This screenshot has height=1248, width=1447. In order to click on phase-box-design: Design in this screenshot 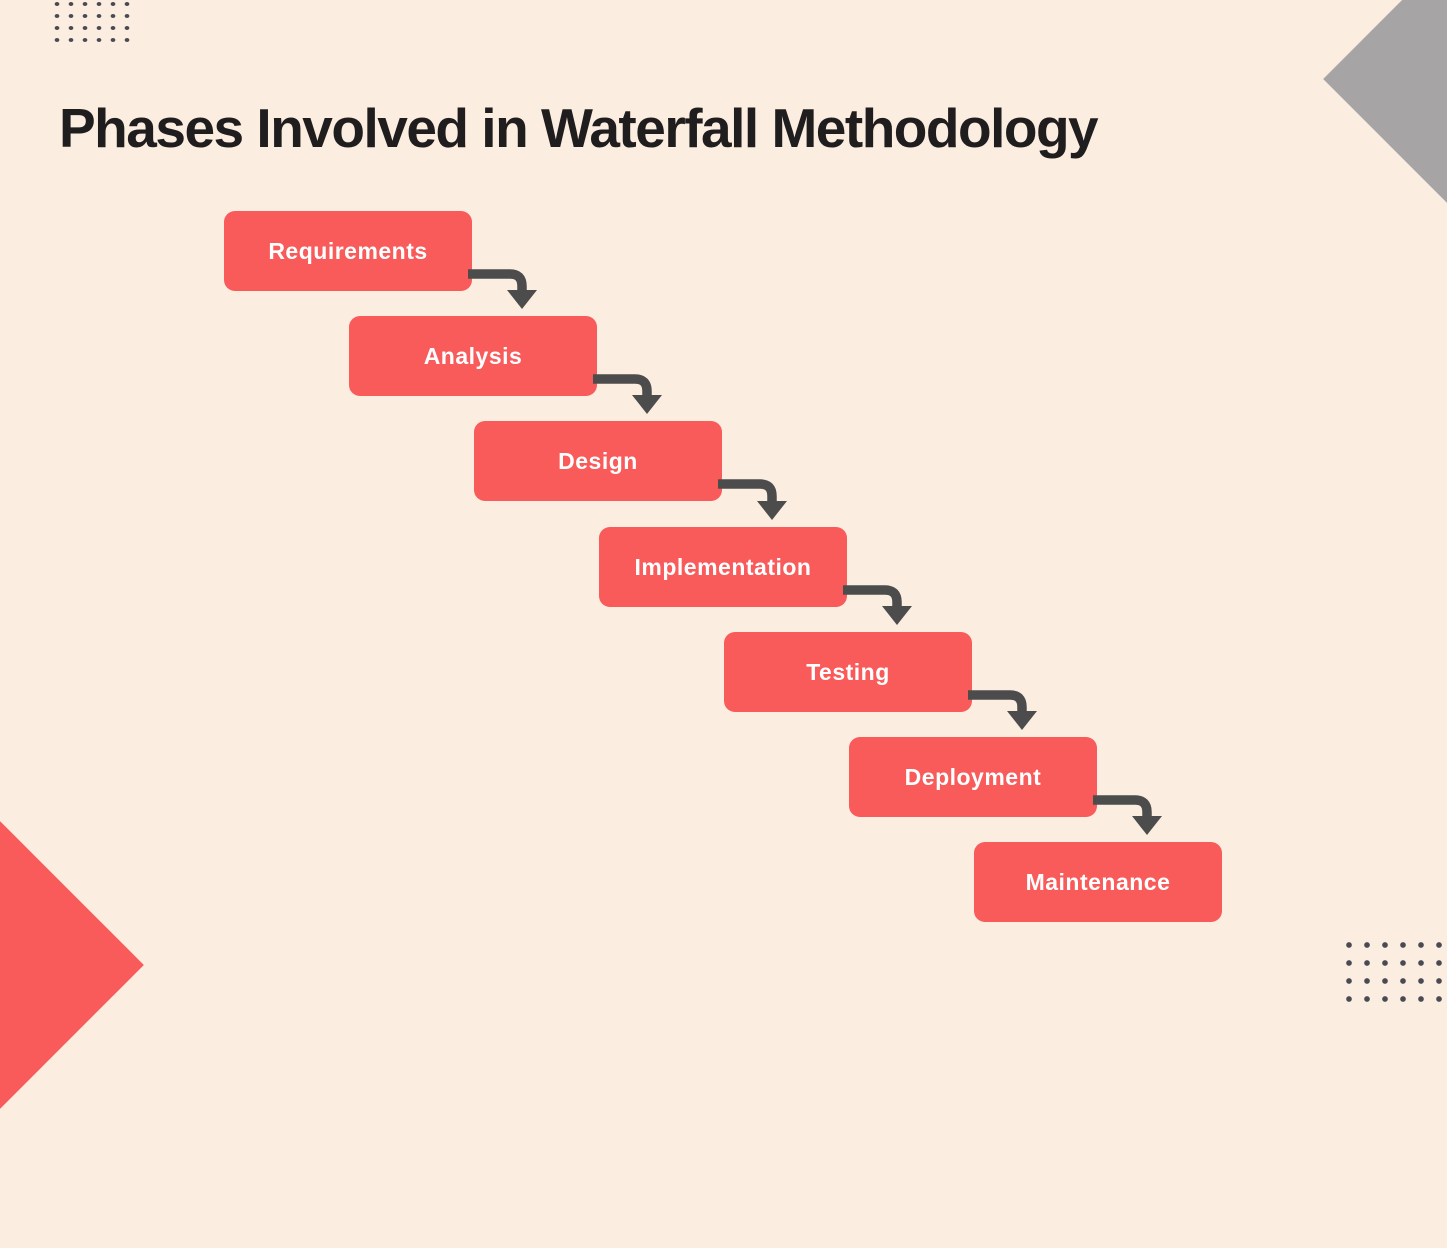, I will do `click(598, 461)`.